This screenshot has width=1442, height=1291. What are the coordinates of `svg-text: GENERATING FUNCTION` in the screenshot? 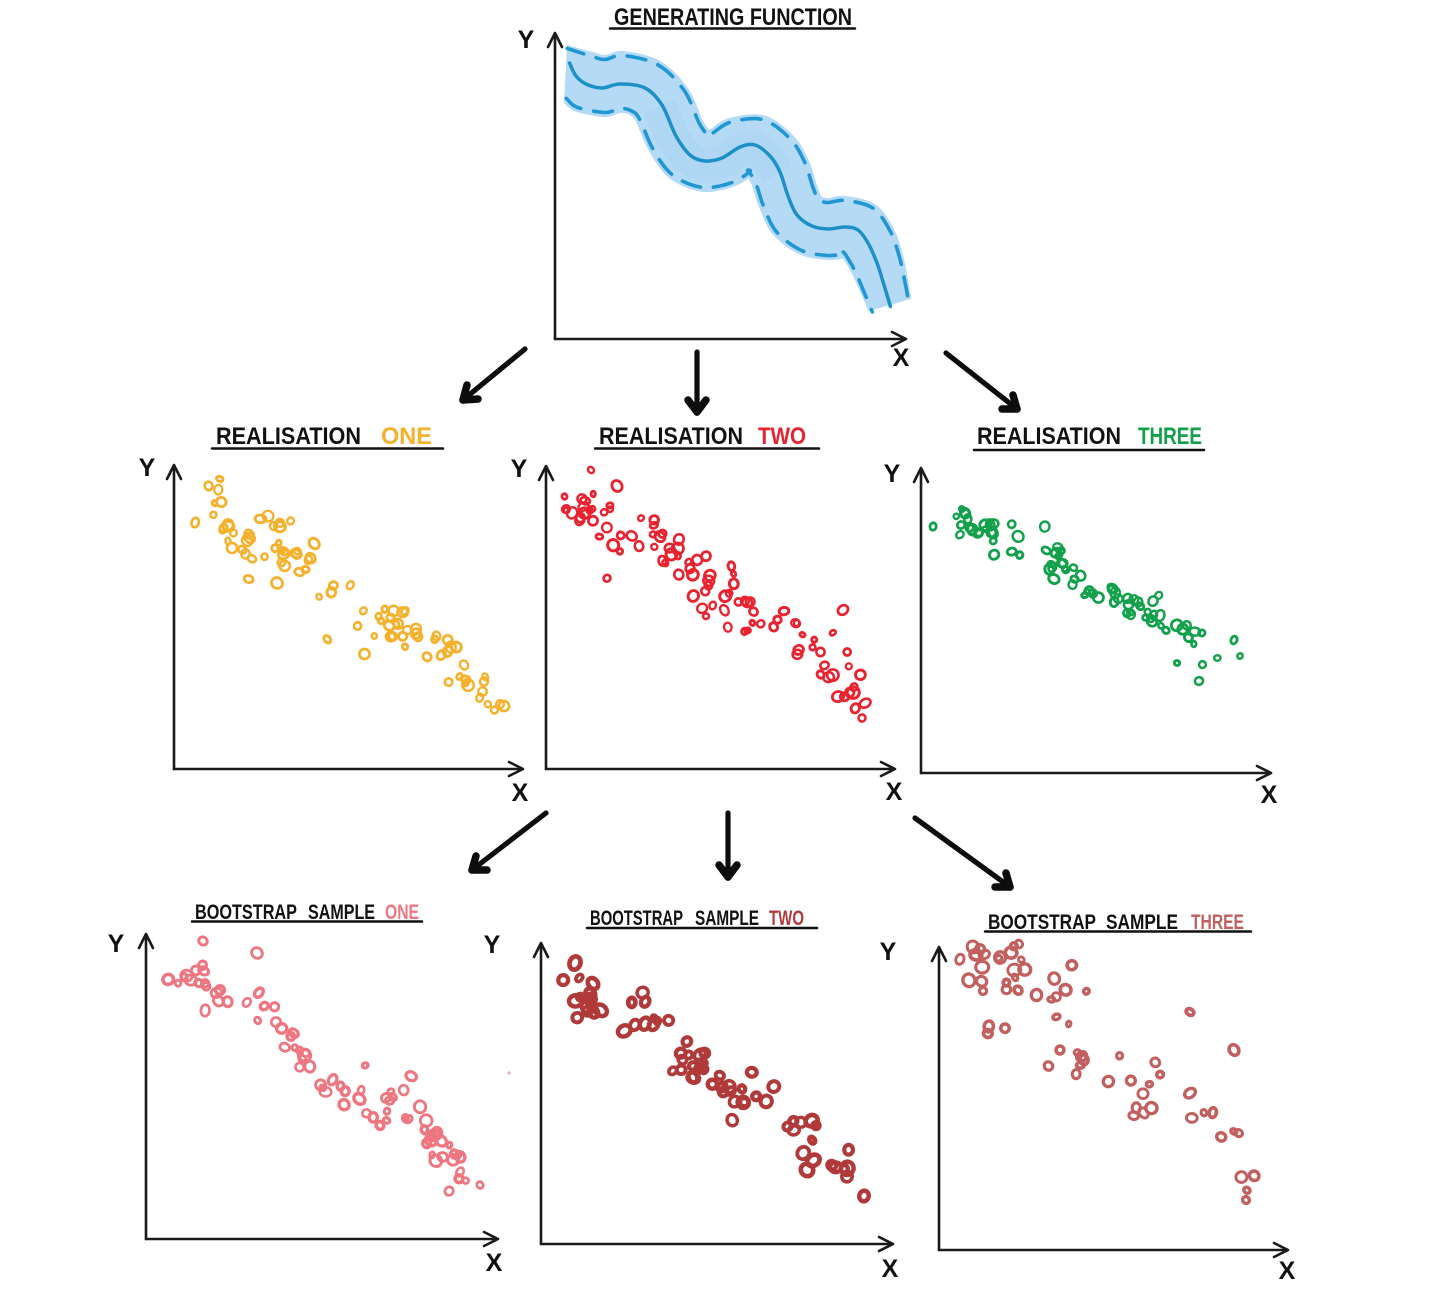 It's located at (733, 17).